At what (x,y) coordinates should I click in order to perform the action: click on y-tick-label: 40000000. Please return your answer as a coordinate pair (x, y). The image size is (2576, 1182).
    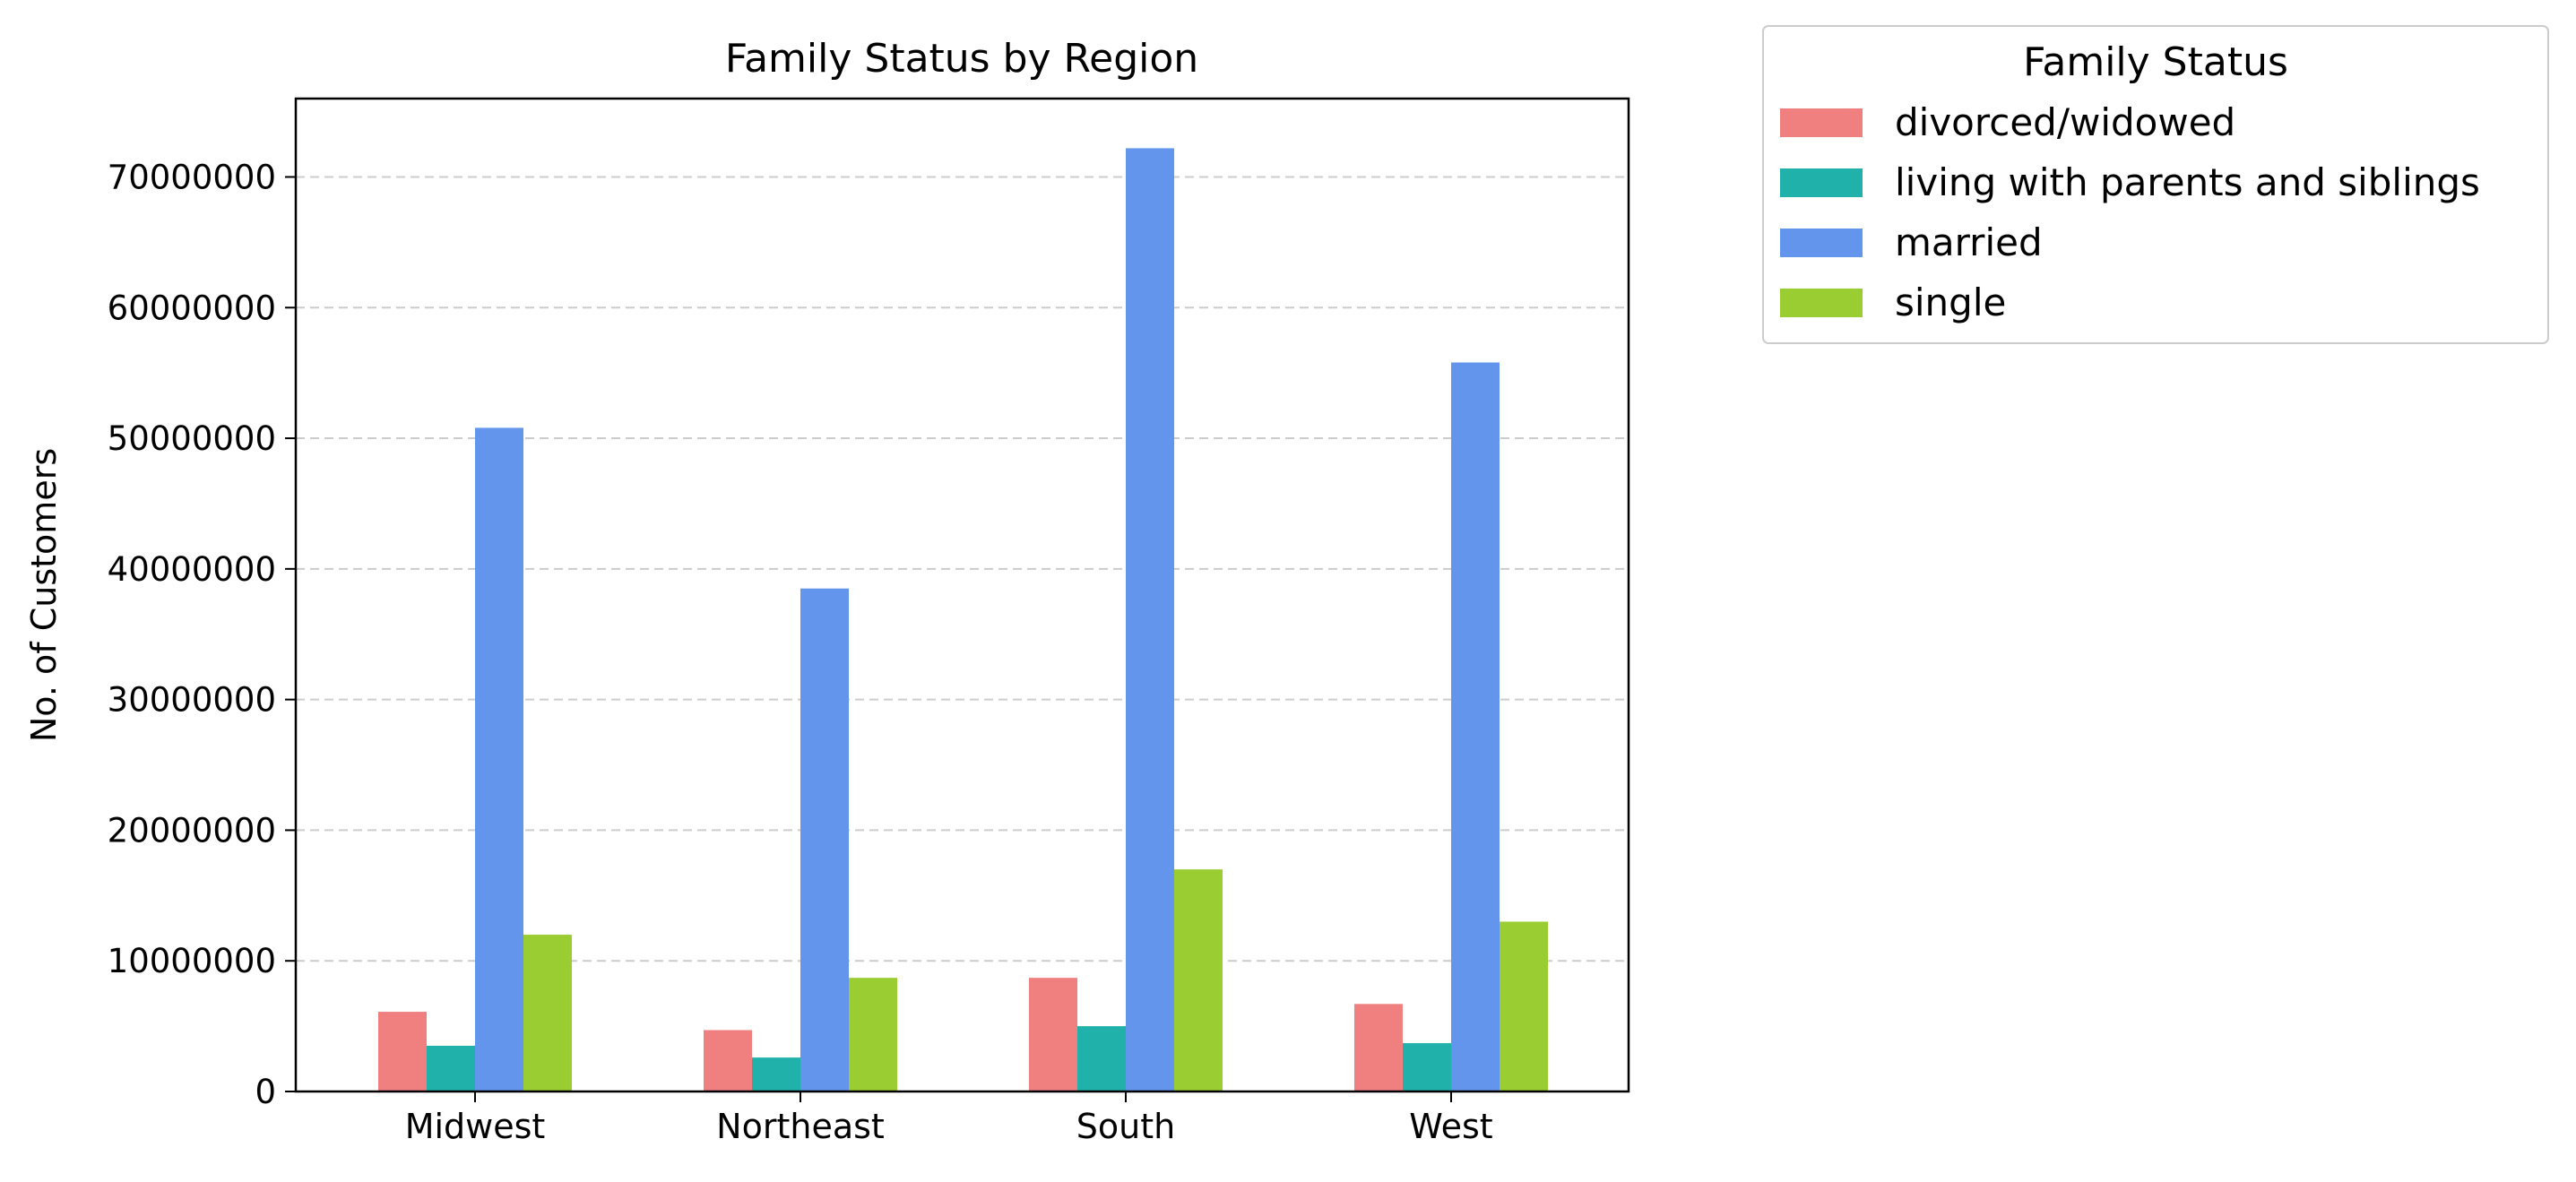
    Looking at the image, I should click on (192, 569).